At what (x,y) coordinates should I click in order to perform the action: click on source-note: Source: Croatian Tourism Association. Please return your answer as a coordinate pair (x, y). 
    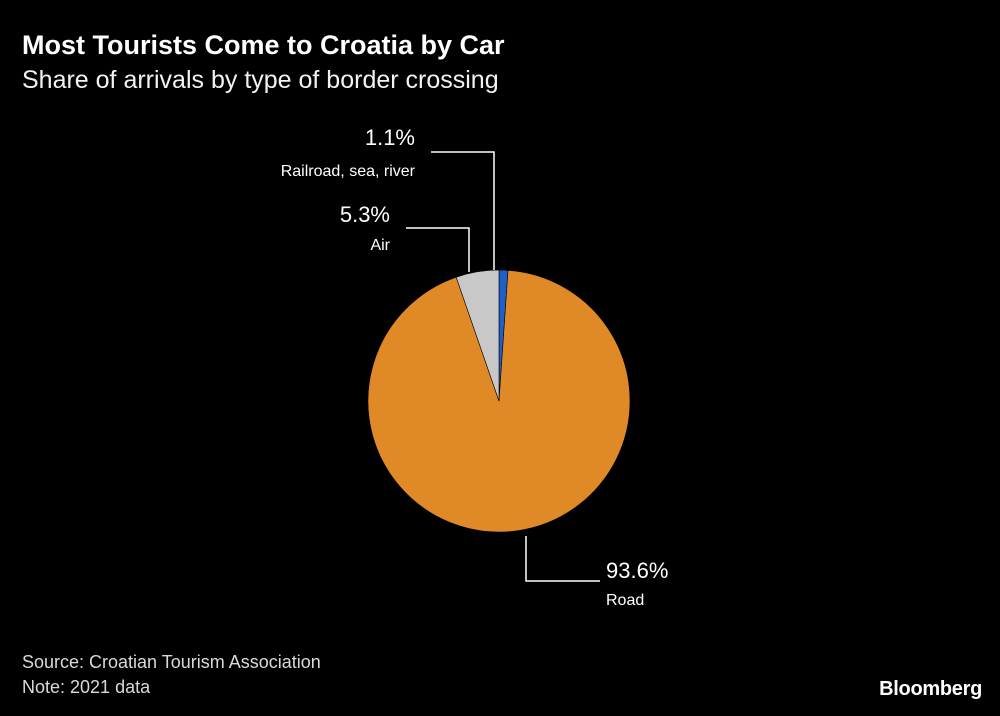
    Looking at the image, I should click on (171, 662).